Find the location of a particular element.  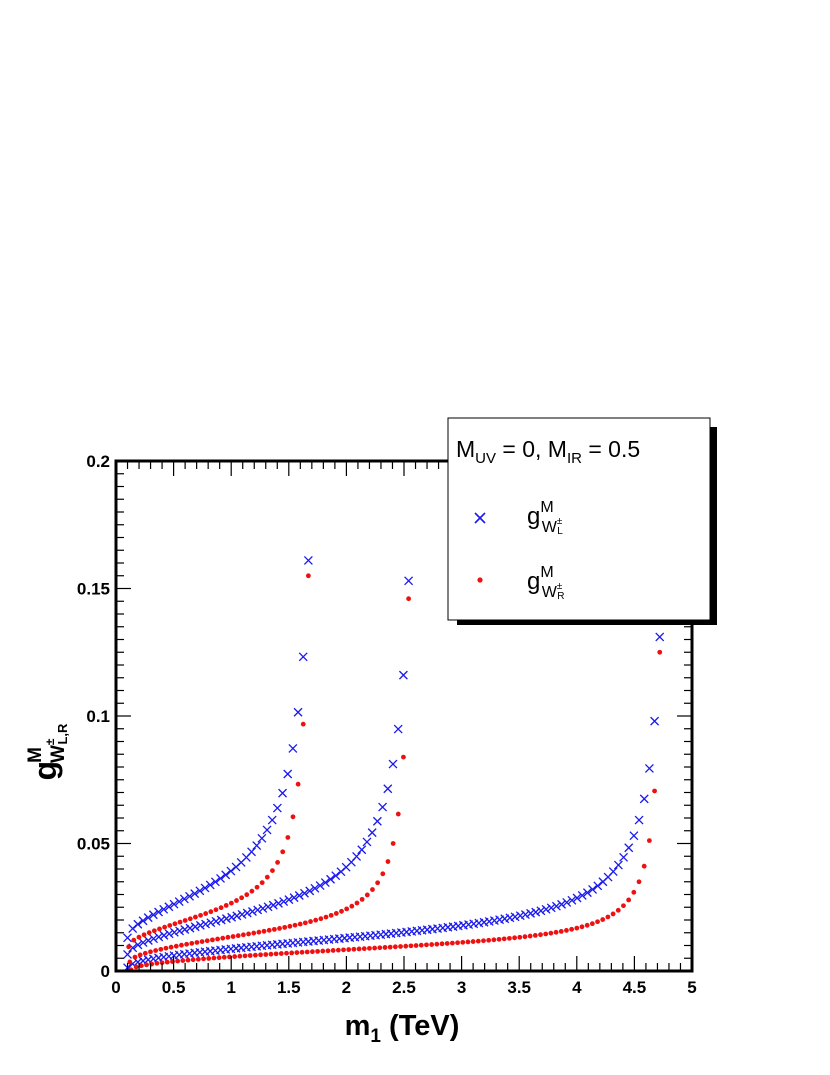

x-axis-title: m1 (TeV) is located at coordinates (402, 1028).